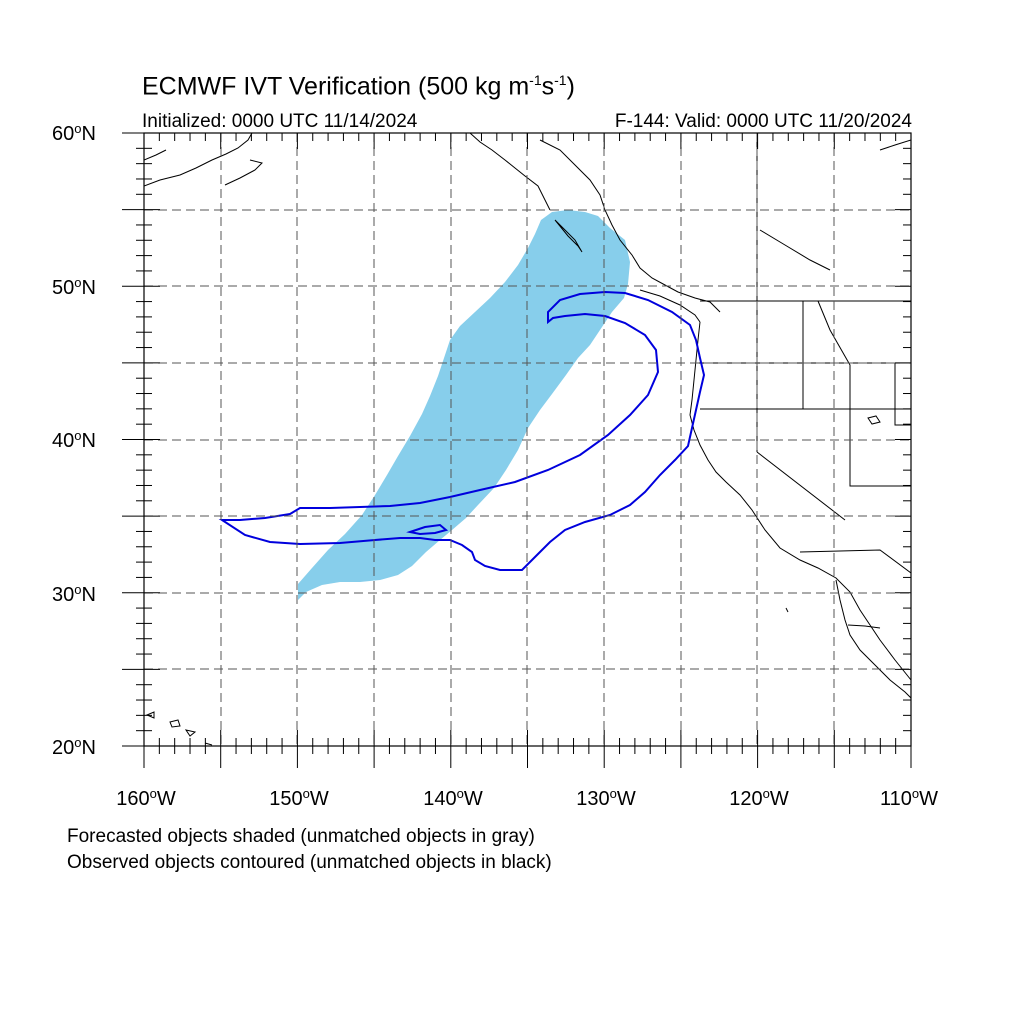 This screenshot has height=1024, width=1024. Describe the element at coordinates (74, 594) in the screenshot. I see `lat-label-30: 30oN` at that location.